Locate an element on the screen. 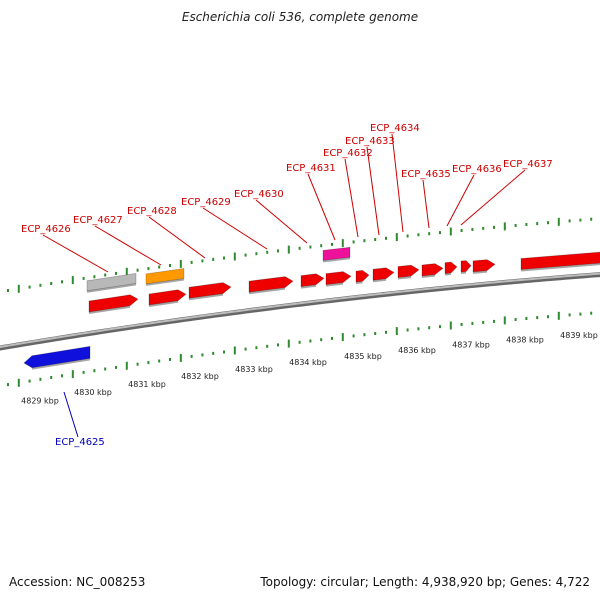  ruler-label: 4830 kbp is located at coordinates (93, 392).